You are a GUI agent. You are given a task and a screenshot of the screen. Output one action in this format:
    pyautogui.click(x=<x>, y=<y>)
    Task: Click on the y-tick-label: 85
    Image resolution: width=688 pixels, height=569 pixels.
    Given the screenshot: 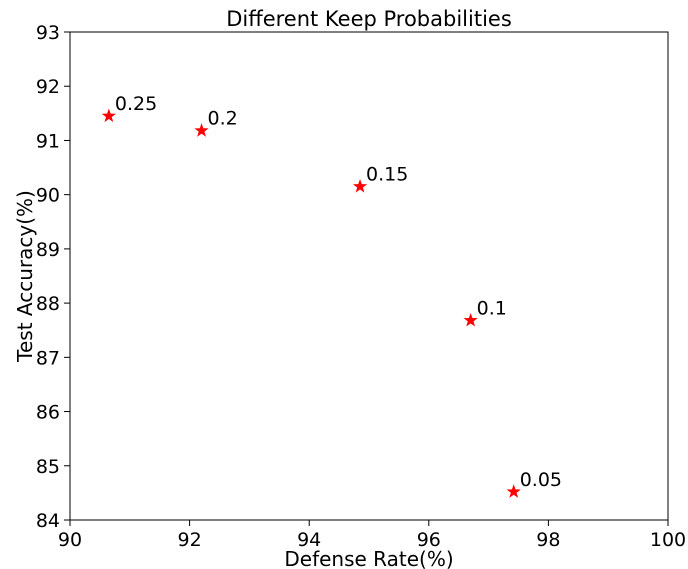 What is the action you would take?
    pyautogui.click(x=48, y=467)
    